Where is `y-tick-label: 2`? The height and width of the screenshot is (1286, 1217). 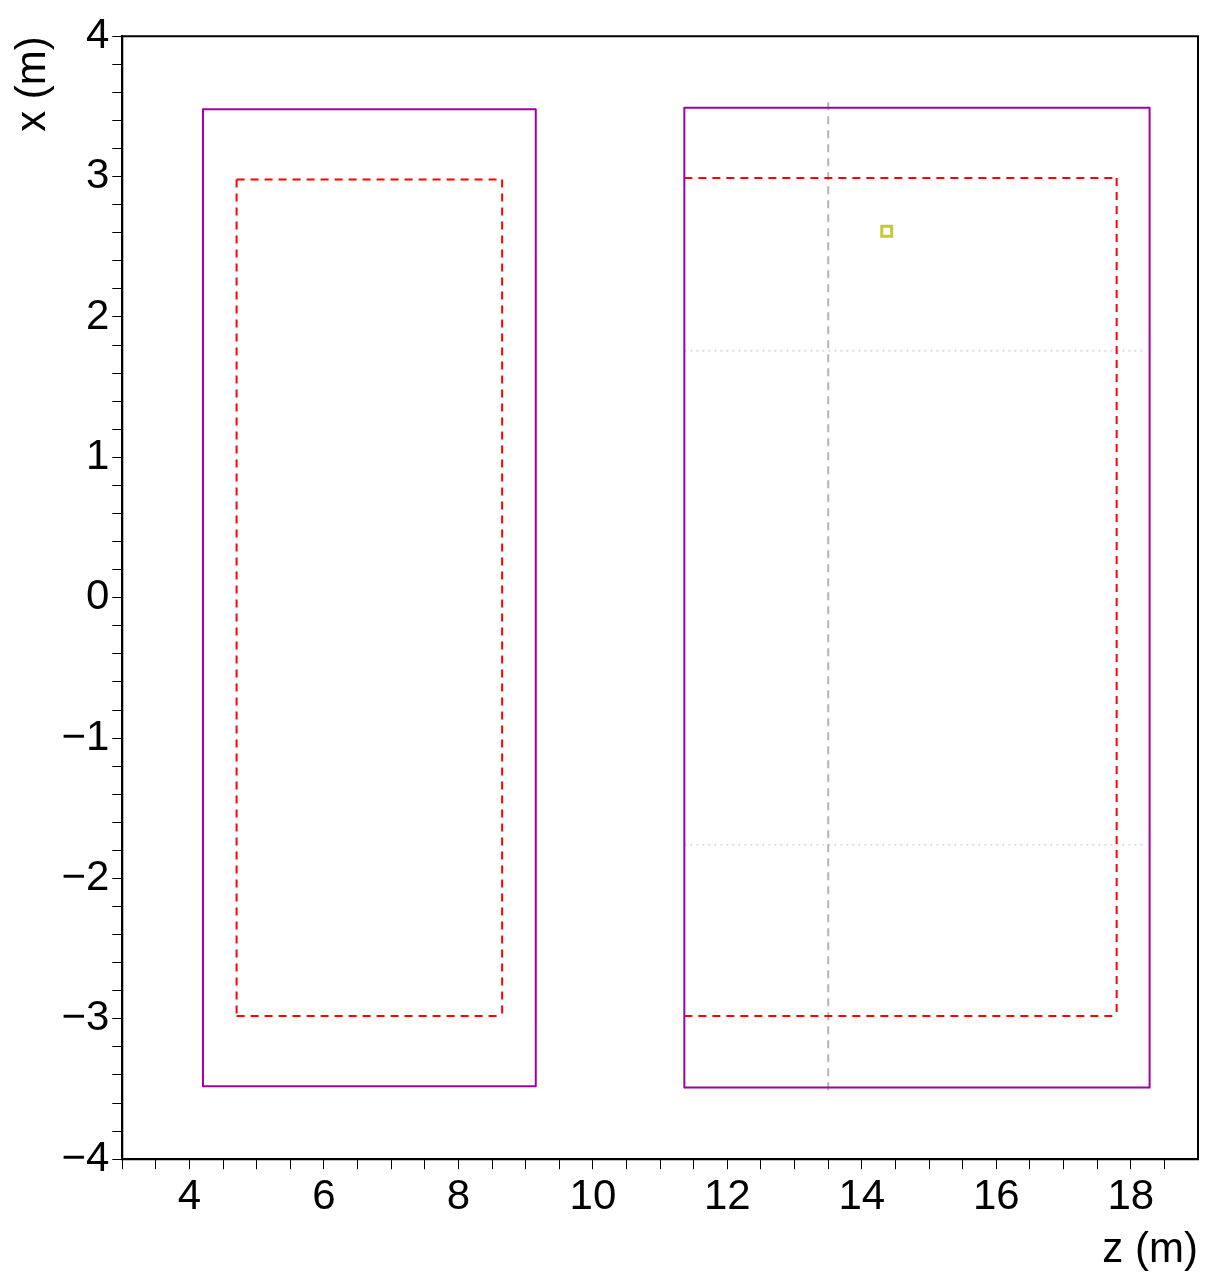
y-tick-label: 2 is located at coordinates (97, 314).